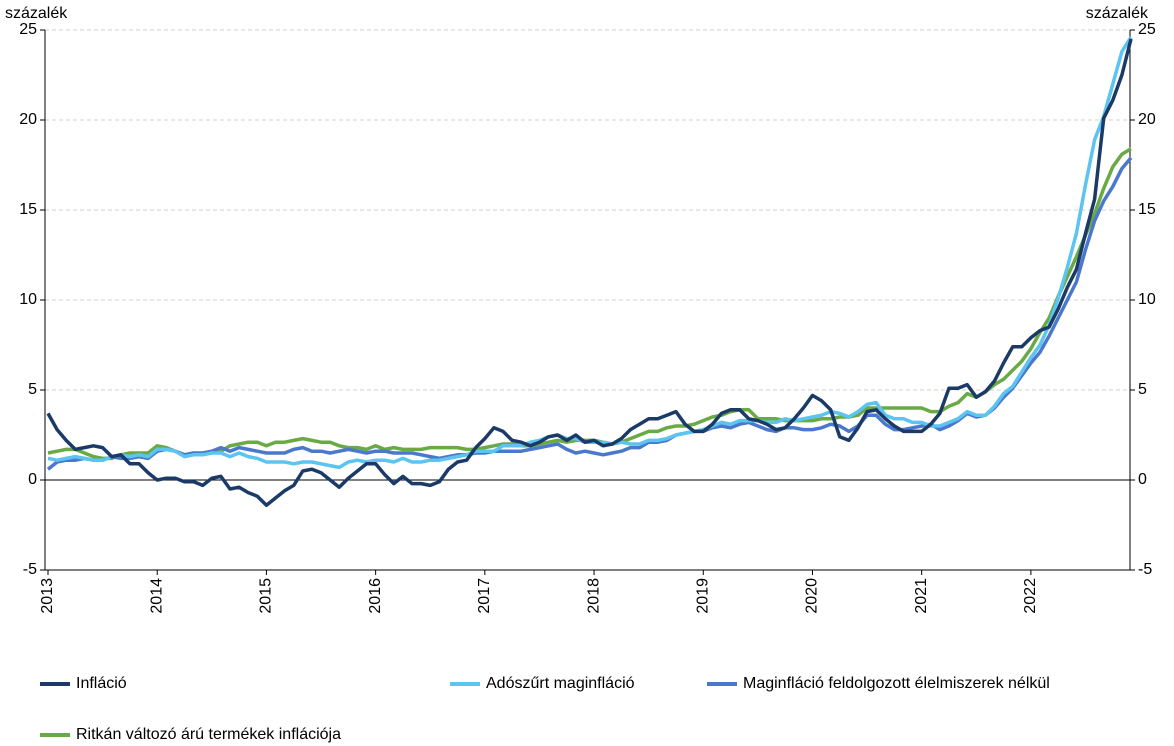 The width and height of the screenshot is (1174, 746). Describe the element at coordinates (32, 479) in the screenshot. I see `y-tick-label: 0` at that location.